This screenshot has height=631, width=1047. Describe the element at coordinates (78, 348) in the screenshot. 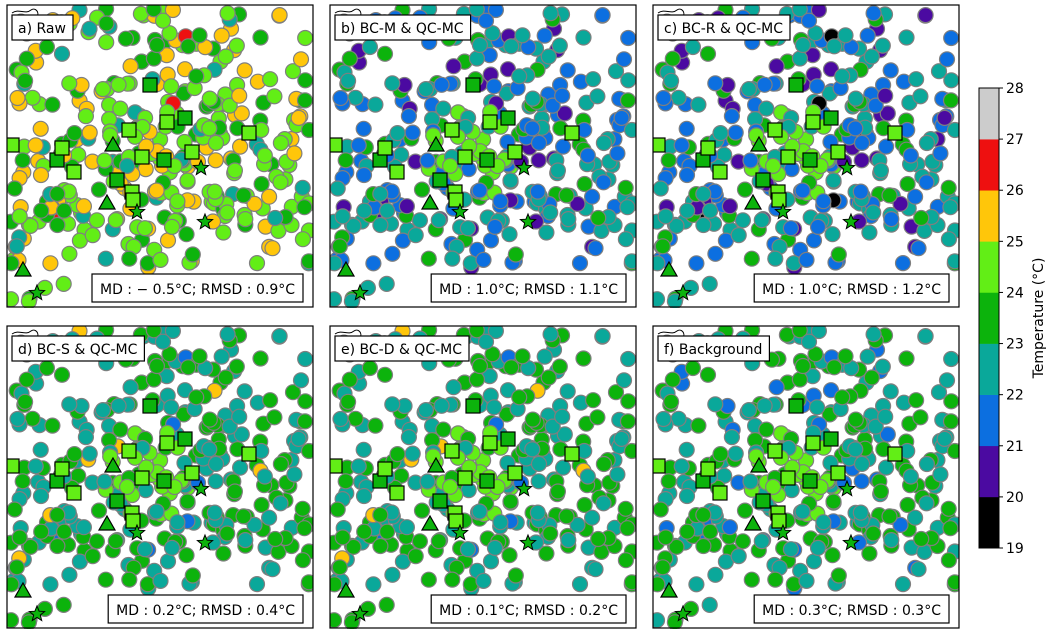

I see `panel-title-box: d) BC-S & QC-MC` at that location.